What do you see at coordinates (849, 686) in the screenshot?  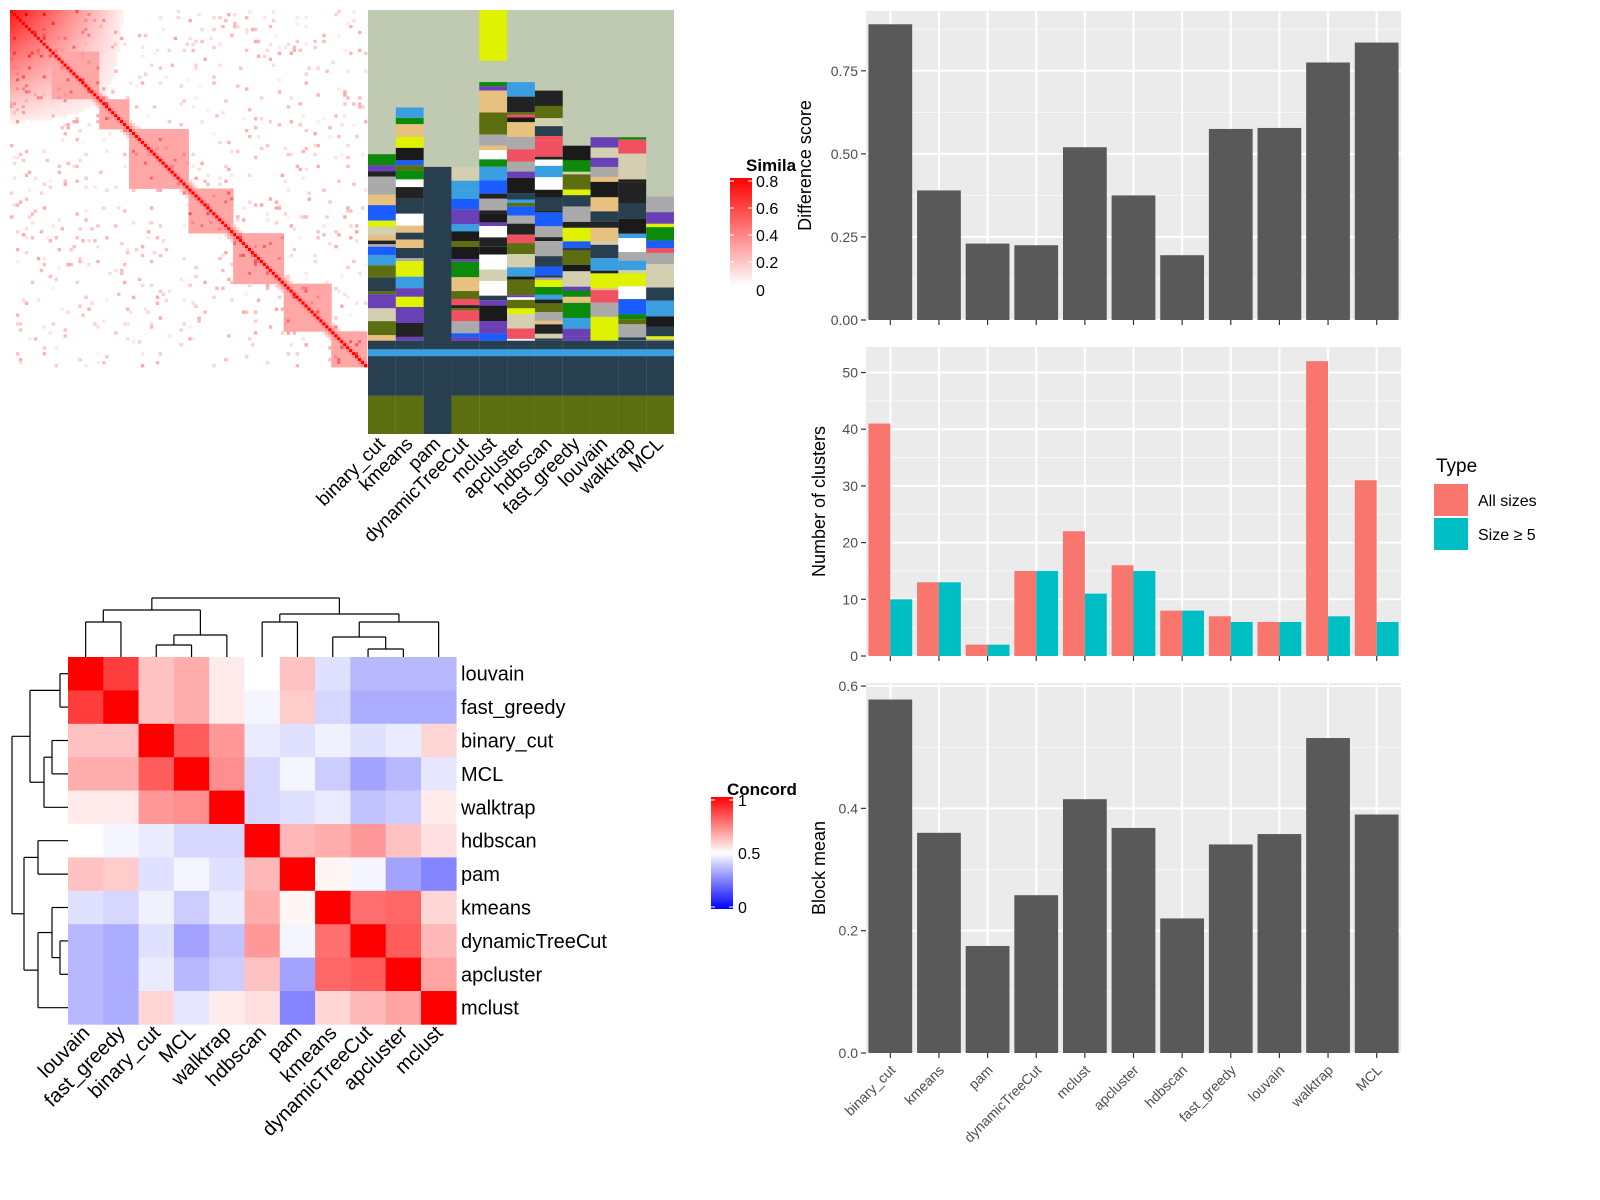 I see `y-tick-label: 0.6` at bounding box center [849, 686].